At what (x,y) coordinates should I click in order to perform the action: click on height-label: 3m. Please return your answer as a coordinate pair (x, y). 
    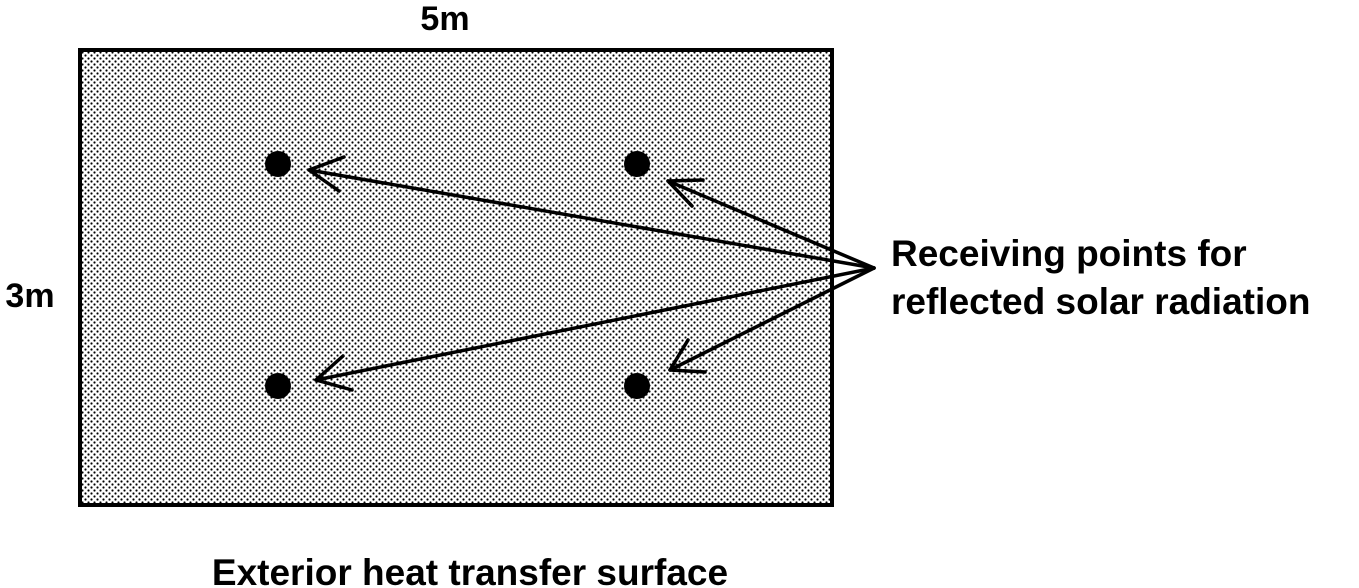
    Looking at the image, I should click on (29, 296).